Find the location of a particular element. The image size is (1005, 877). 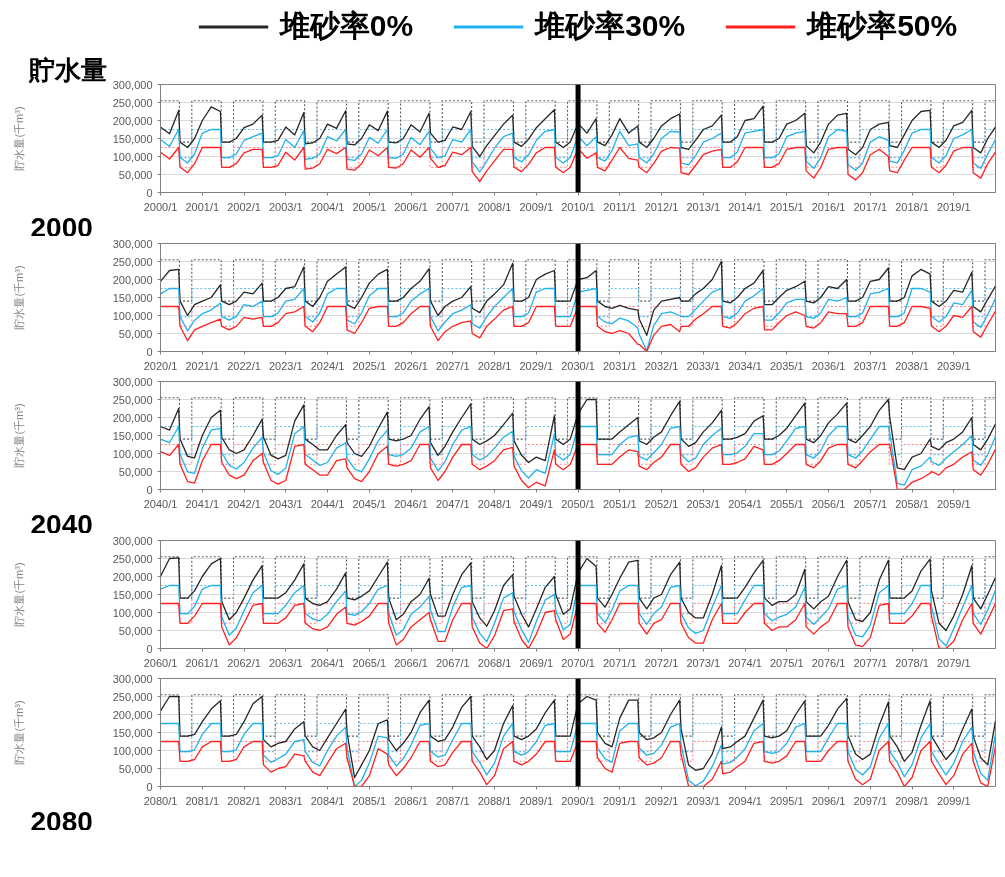

legend-label: 堆砂率30% is located at coordinates (610, 25).